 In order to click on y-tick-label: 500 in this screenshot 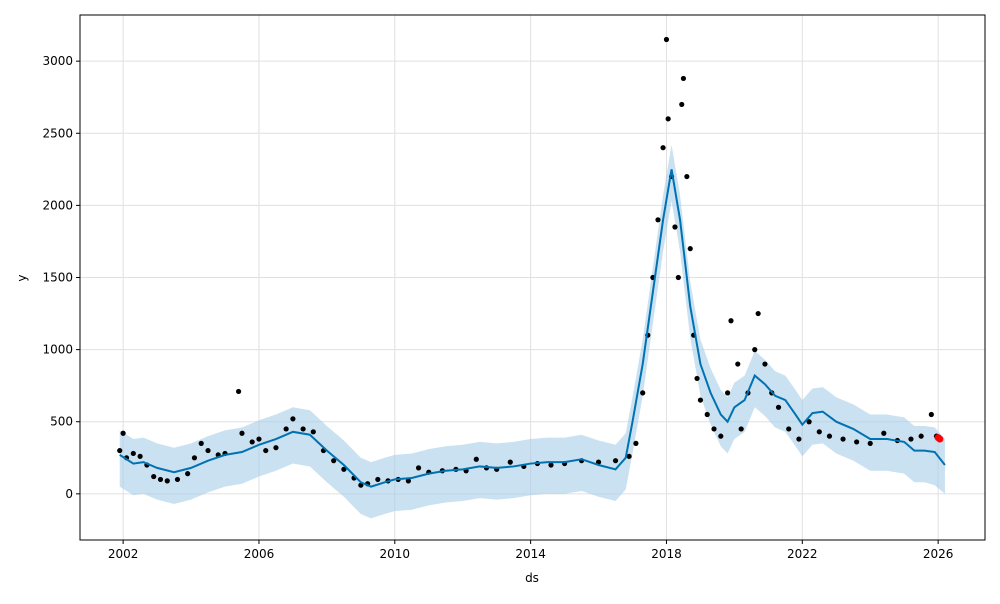, I will do `click(61, 422)`.